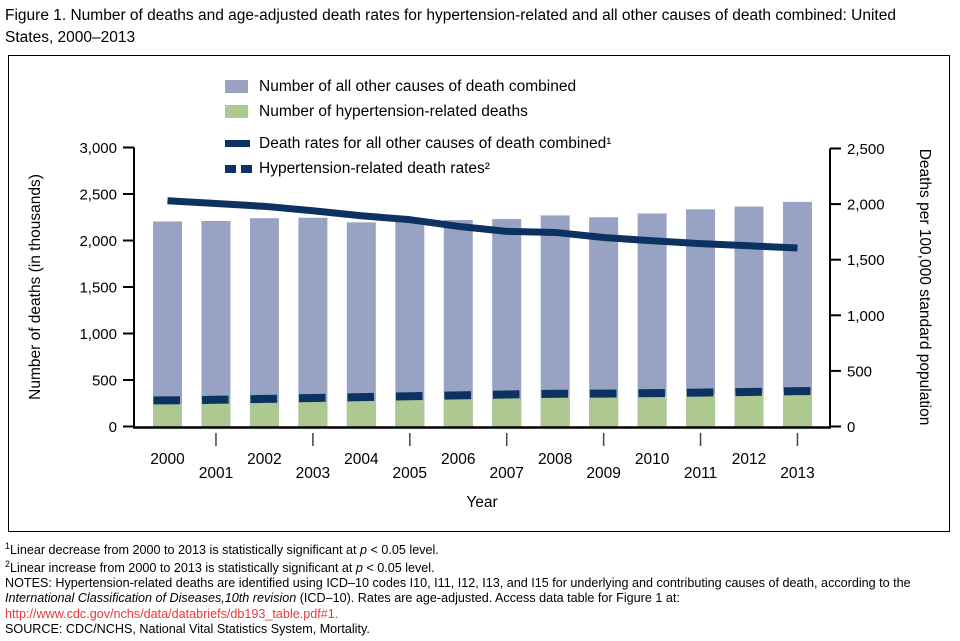 The width and height of the screenshot is (960, 641). I want to click on legend-item-hypertension-deaths: Number of hypertension-related deaths, so click(418, 111).